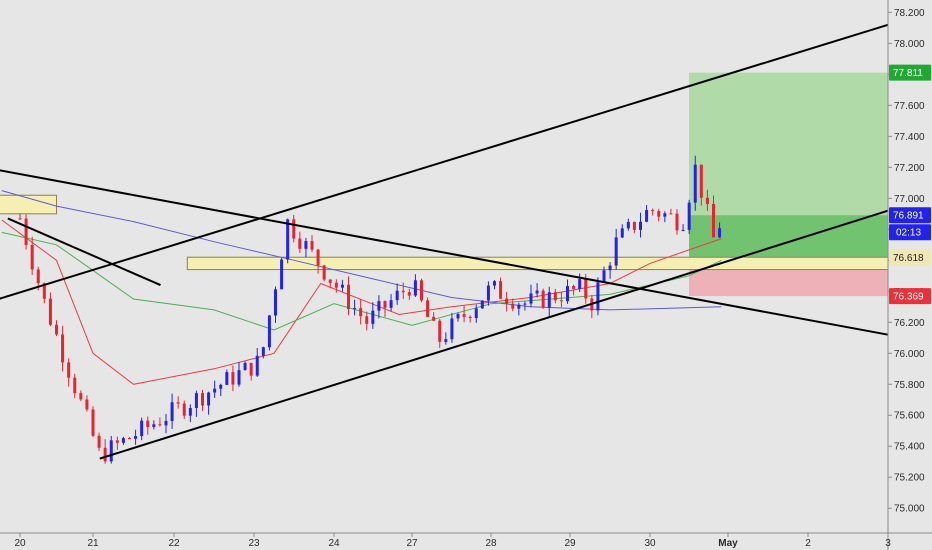 The height and width of the screenshot is (550, 932). Describe the element at coordinates (20, 543) in the screenshot. I see `x-tick-label: 20` at that location.